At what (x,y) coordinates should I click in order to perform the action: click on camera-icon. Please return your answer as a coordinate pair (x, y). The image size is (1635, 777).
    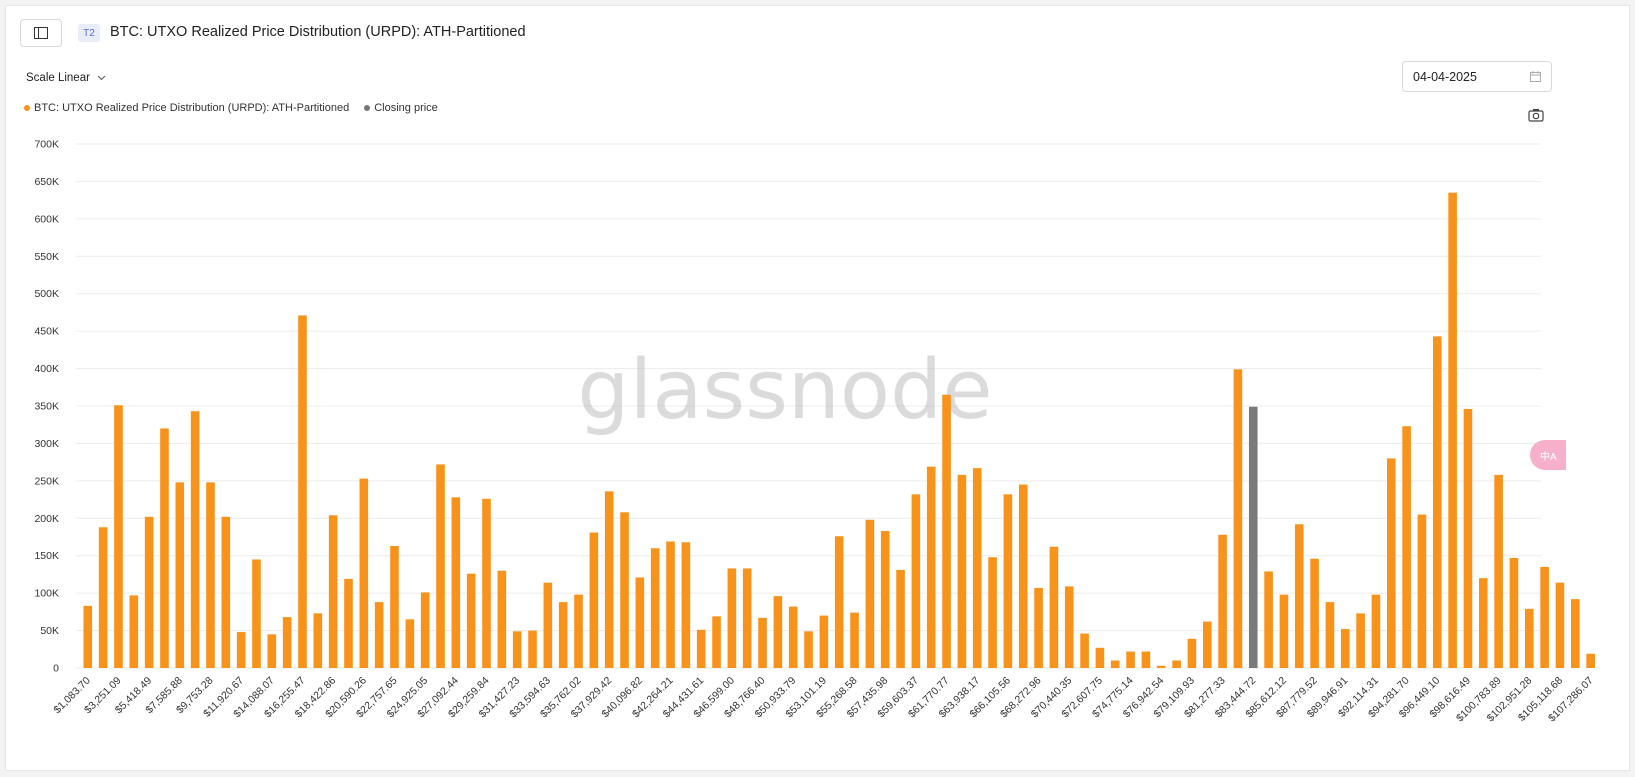
    Looking at the image, I should click on (1536, 115).